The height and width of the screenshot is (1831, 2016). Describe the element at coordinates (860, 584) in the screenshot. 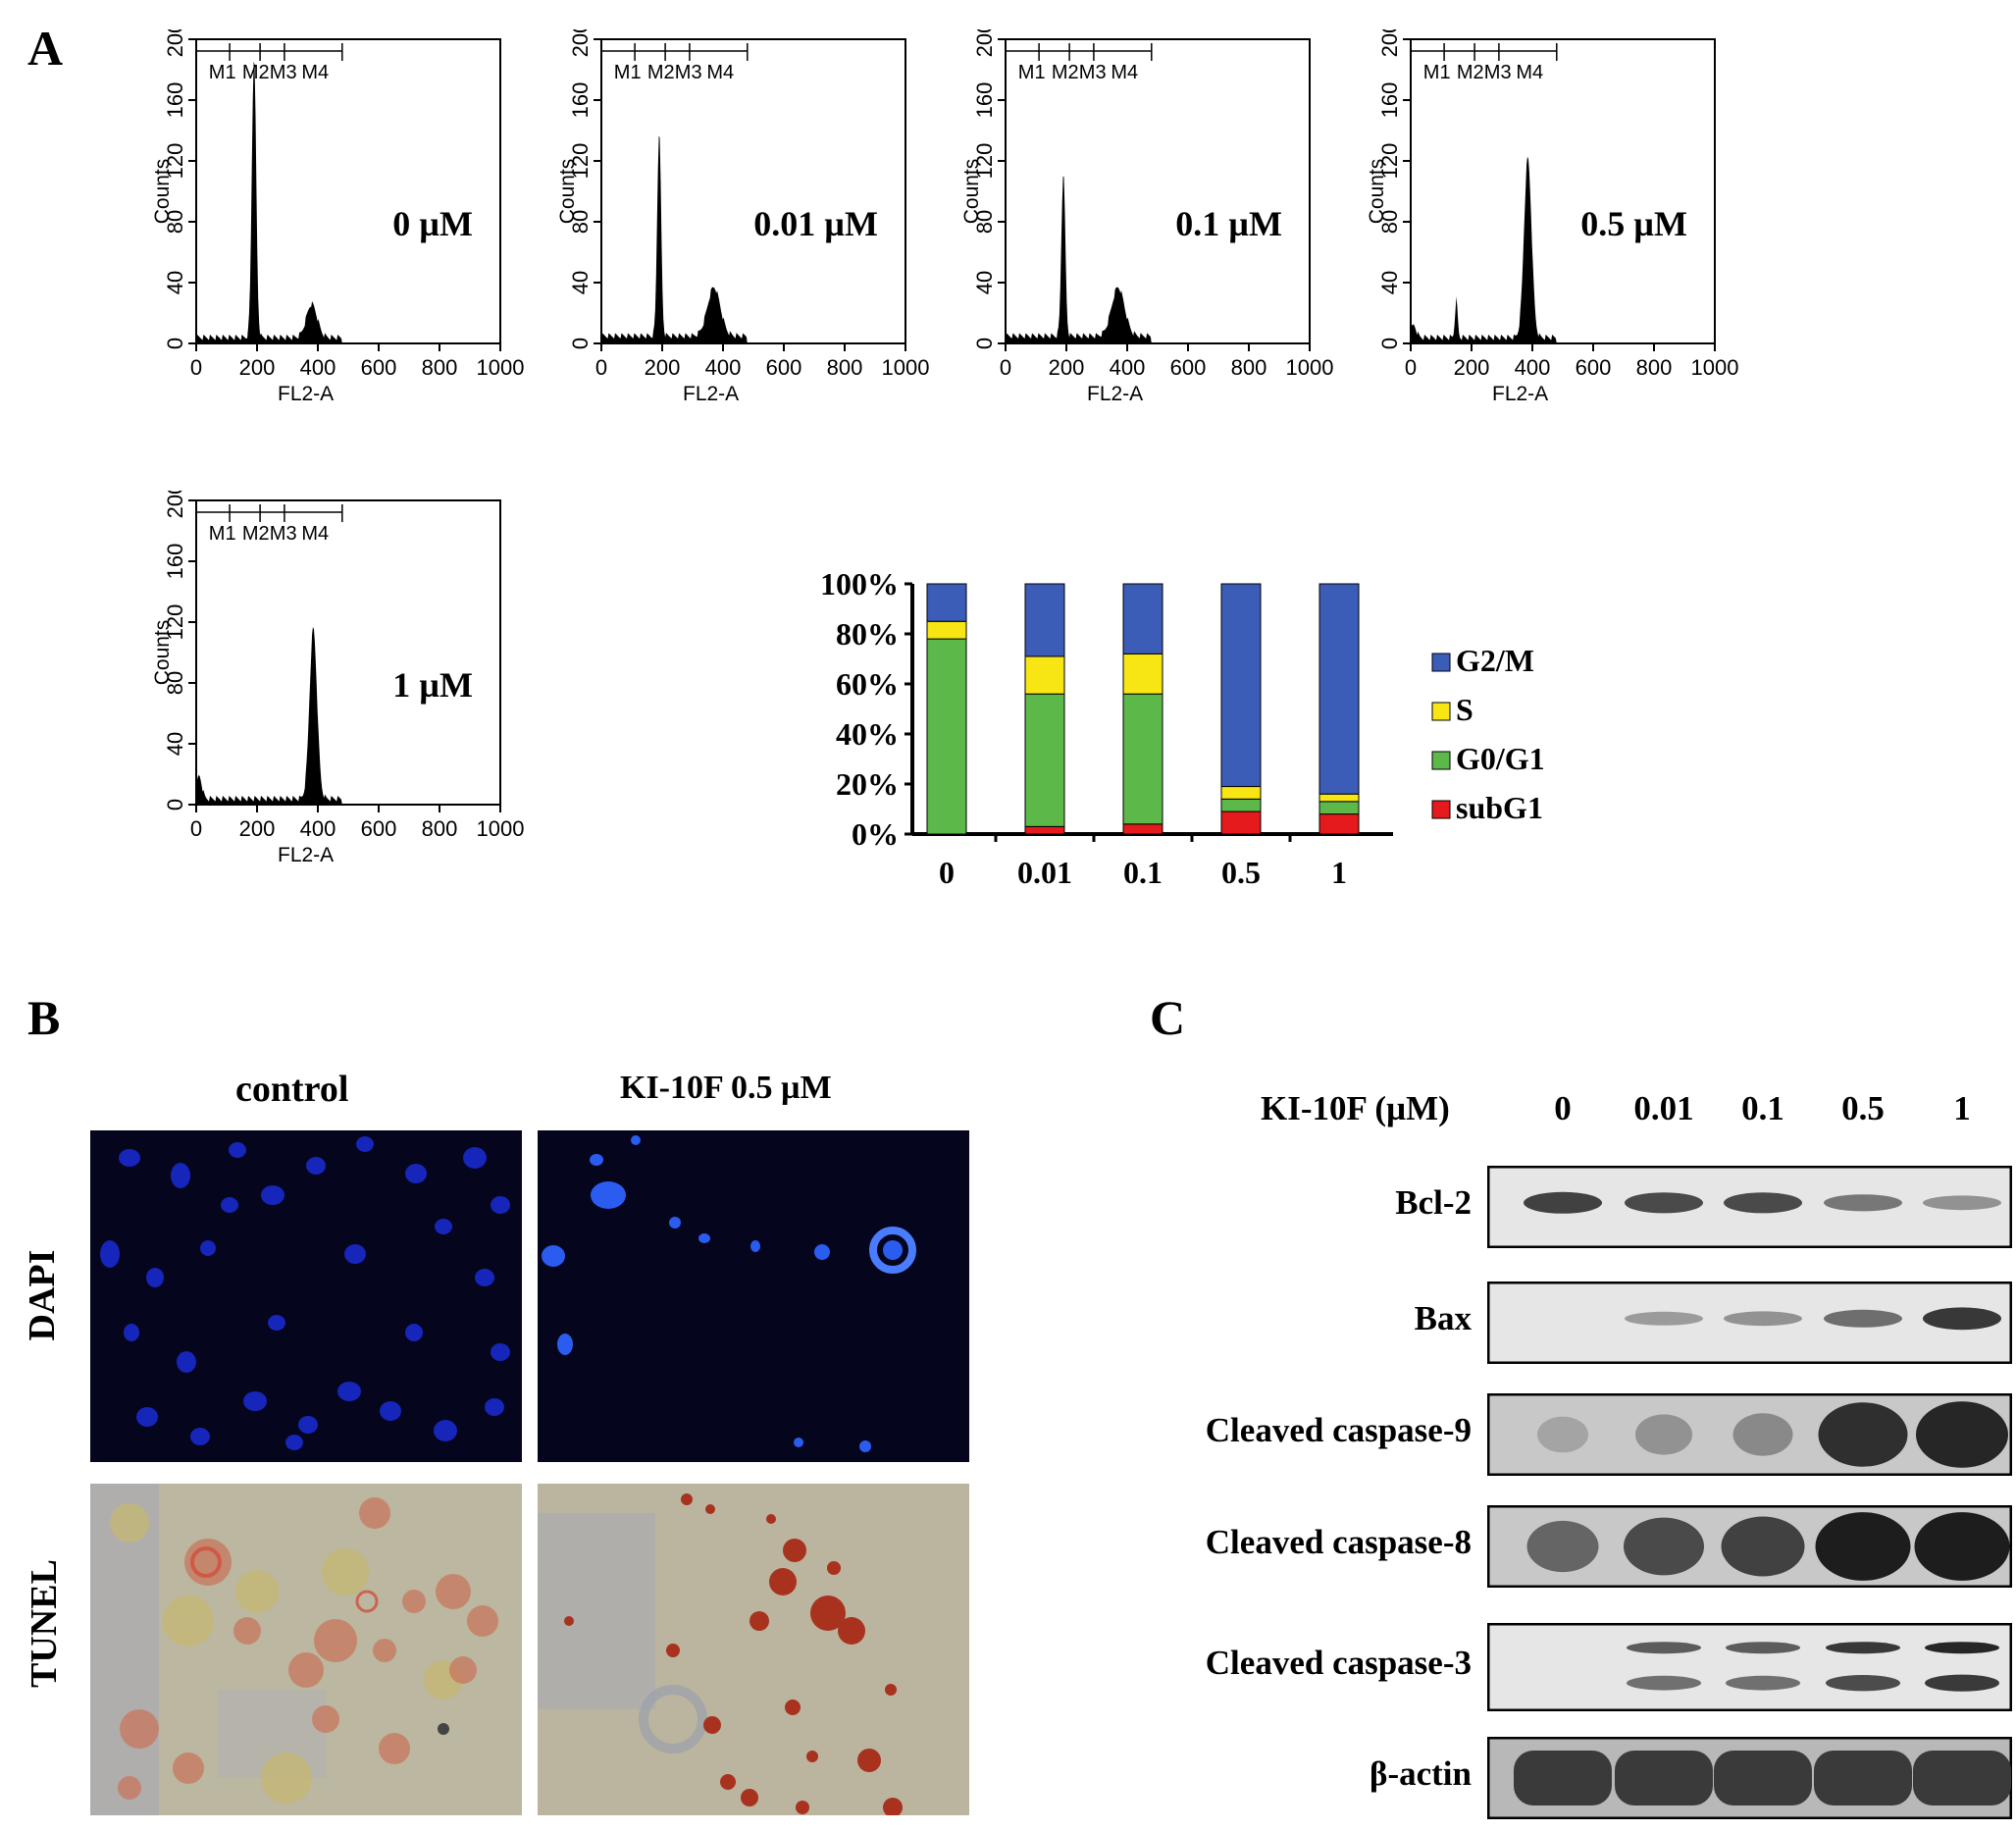

I see `y-tick-label: 100%` at that location.